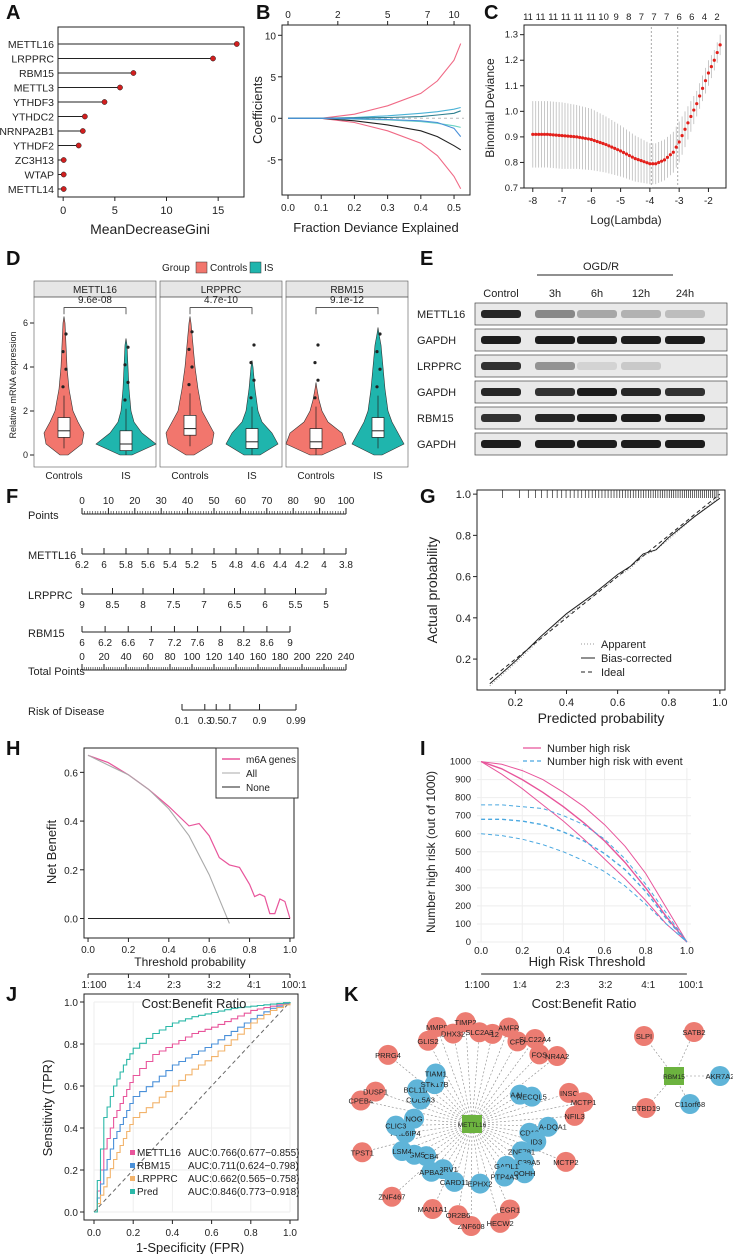 The image size is (733, 1254). Describe the element at coordinates (596, 846) in the screenshot. I see `panel-i-plotarea` at that location.